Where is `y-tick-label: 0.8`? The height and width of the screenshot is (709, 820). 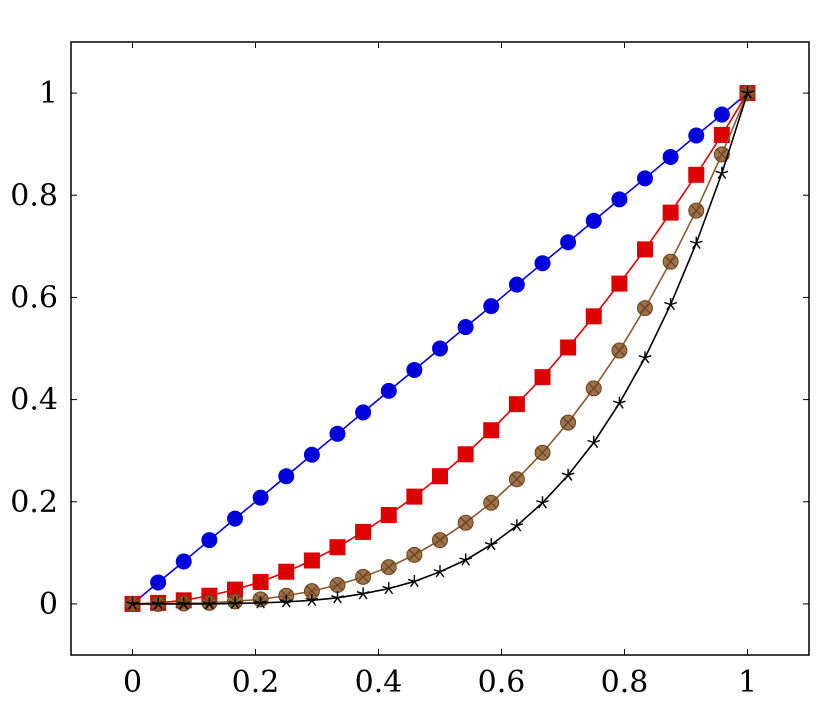
y-tick-label: 0.8 is located at coordinates (34, 195).